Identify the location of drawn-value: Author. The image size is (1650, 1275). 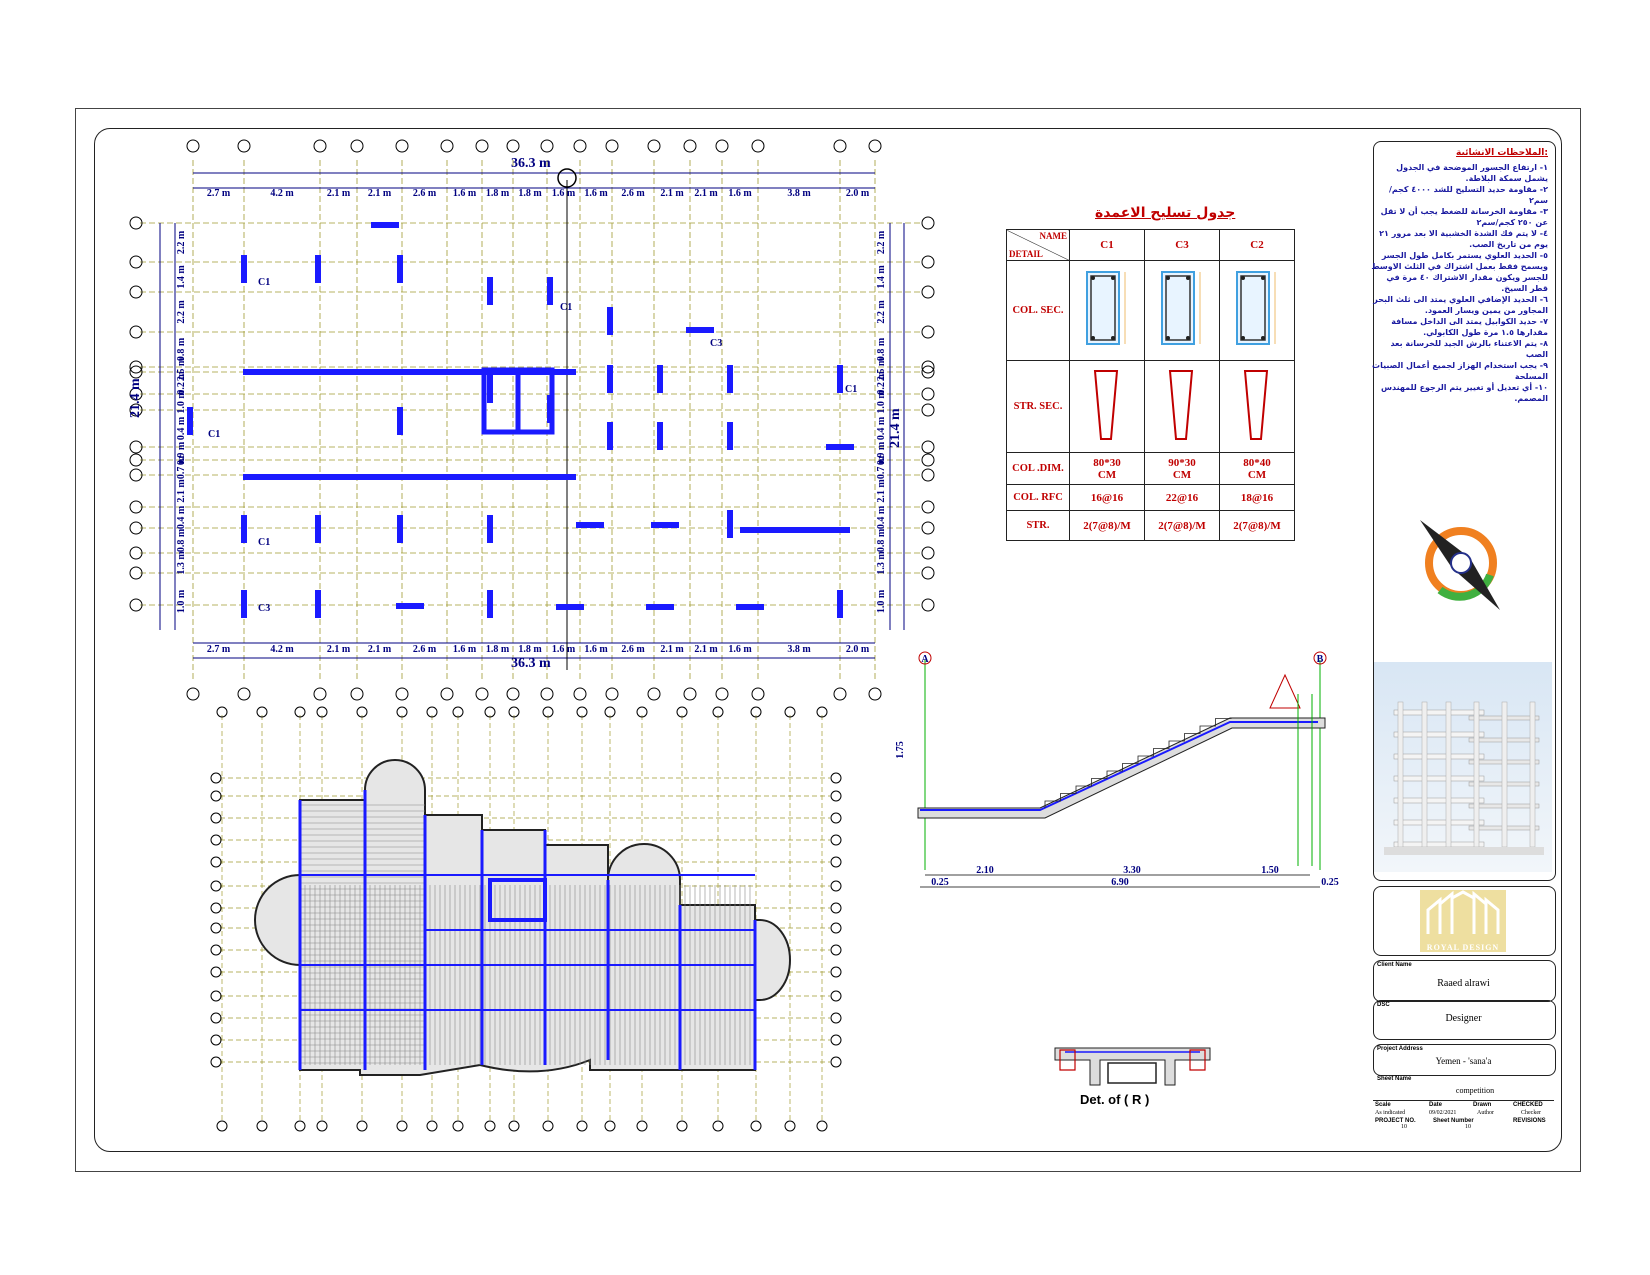
(1485, 1113).